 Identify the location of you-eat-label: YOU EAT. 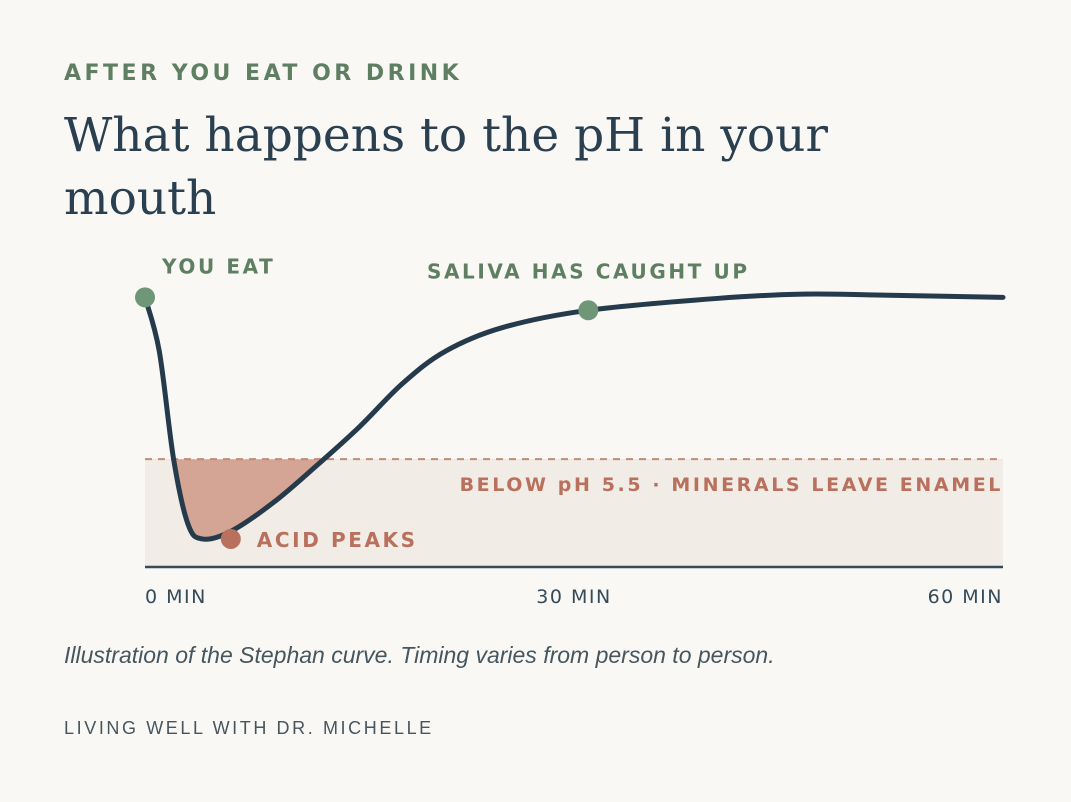
(218, 266).